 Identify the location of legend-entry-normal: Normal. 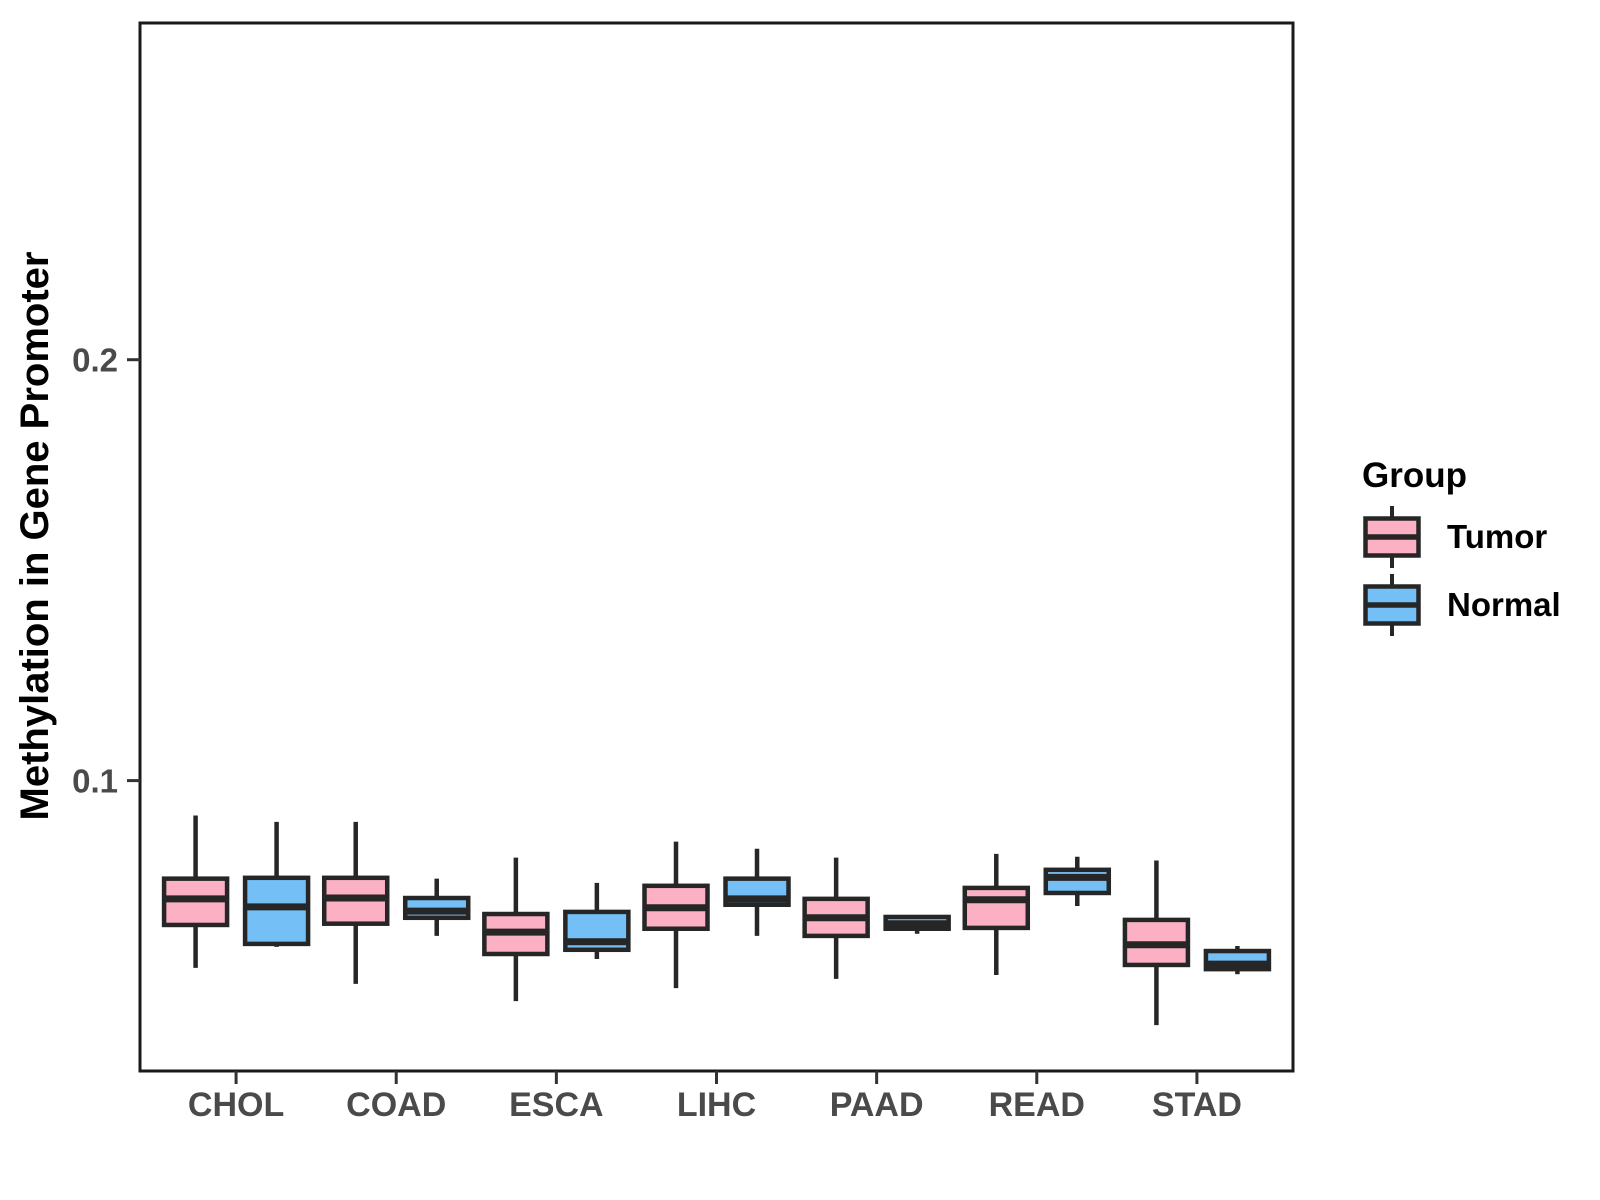
(1461, 605).